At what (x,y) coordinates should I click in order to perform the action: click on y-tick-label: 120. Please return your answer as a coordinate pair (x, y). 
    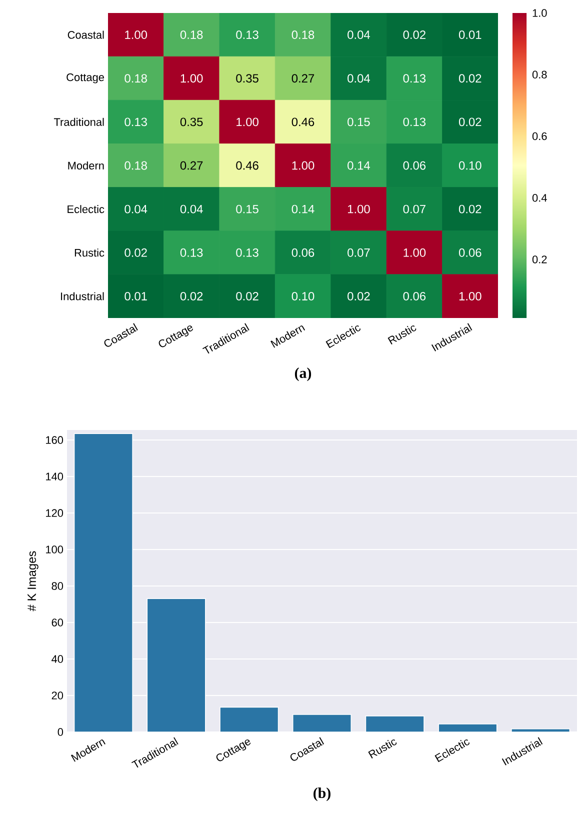
    Looking at the image, I should click on (55, 513).